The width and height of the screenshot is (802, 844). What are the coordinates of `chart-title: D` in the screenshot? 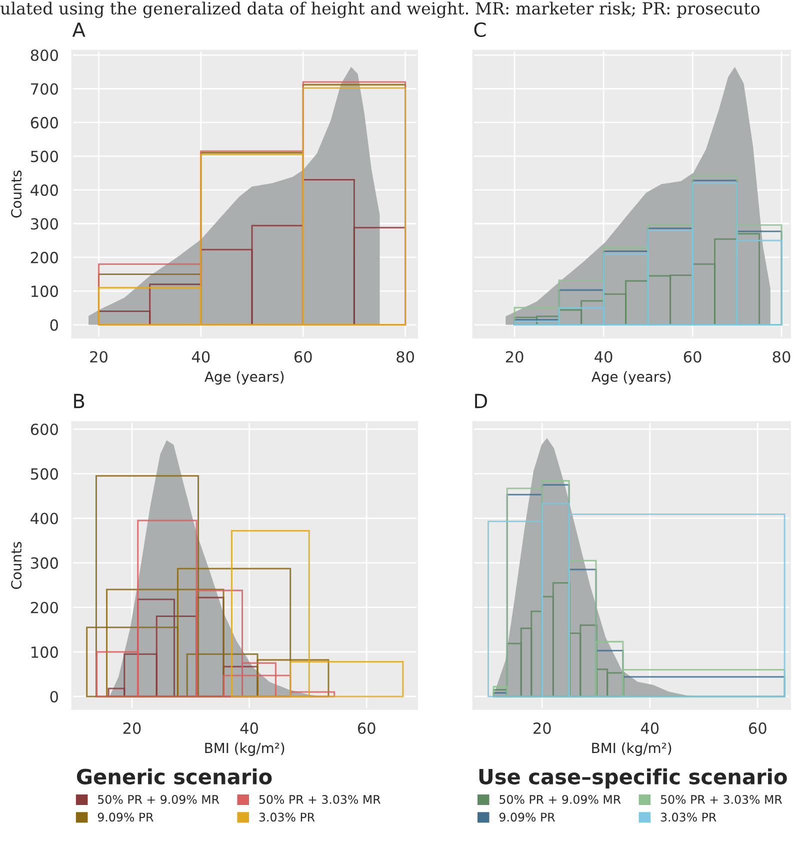 It's located at (481, 401).